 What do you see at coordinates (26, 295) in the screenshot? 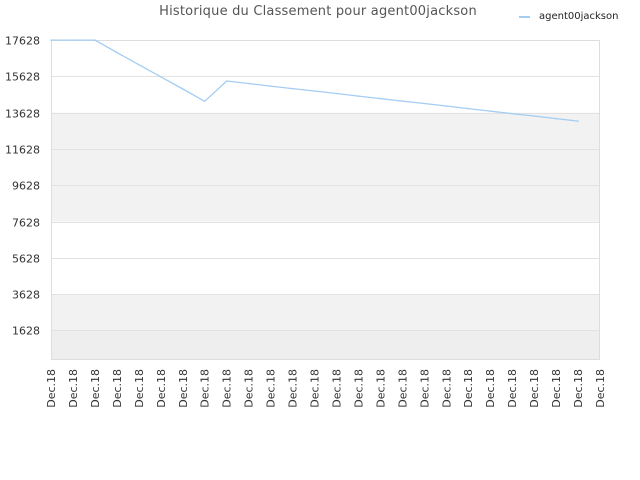
I see `y-tick-label: 3628` at bounding box center [26, 295].